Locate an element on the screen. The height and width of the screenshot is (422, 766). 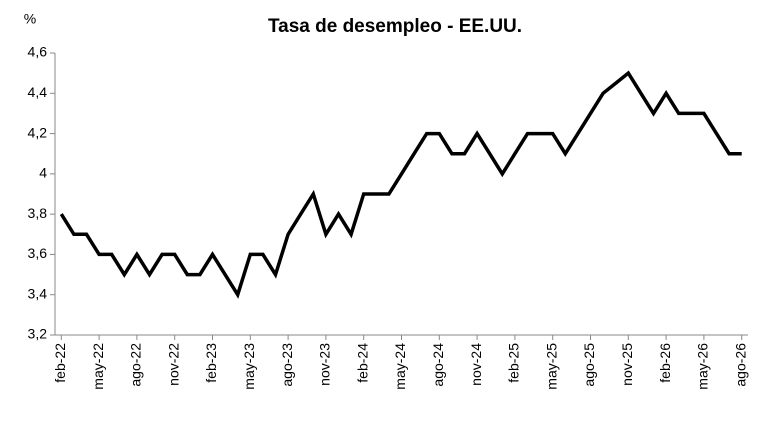
x-tick-label: feb-22 is located at coordinates (60, 363).